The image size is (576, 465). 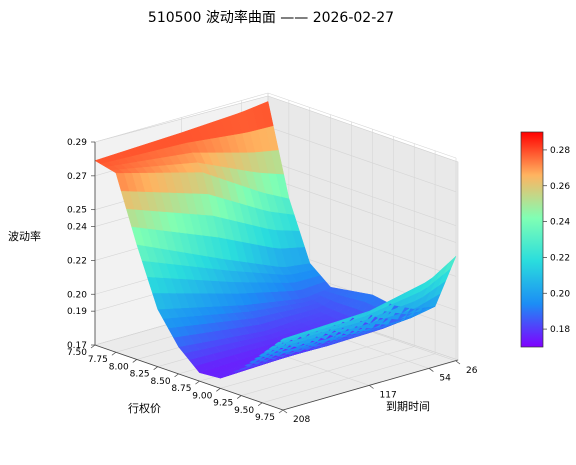 What do you see at coordinates (77, 295) in the screenshot?
I see `z-tick-label: 0.20` at bounding box center [77, 295].